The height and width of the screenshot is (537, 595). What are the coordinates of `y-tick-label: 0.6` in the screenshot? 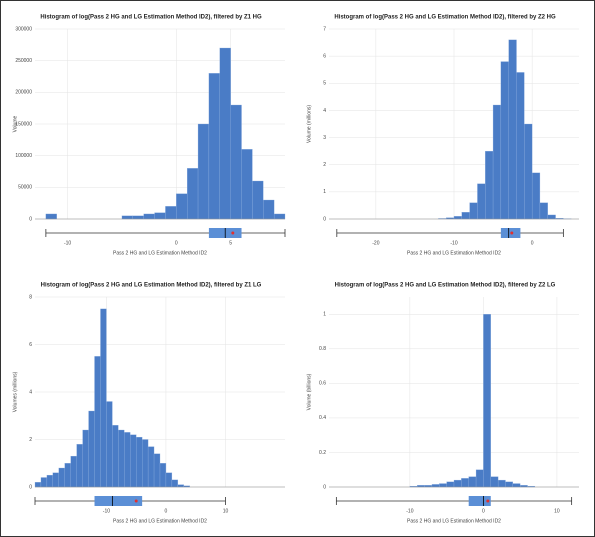 It's located at (322, 384).